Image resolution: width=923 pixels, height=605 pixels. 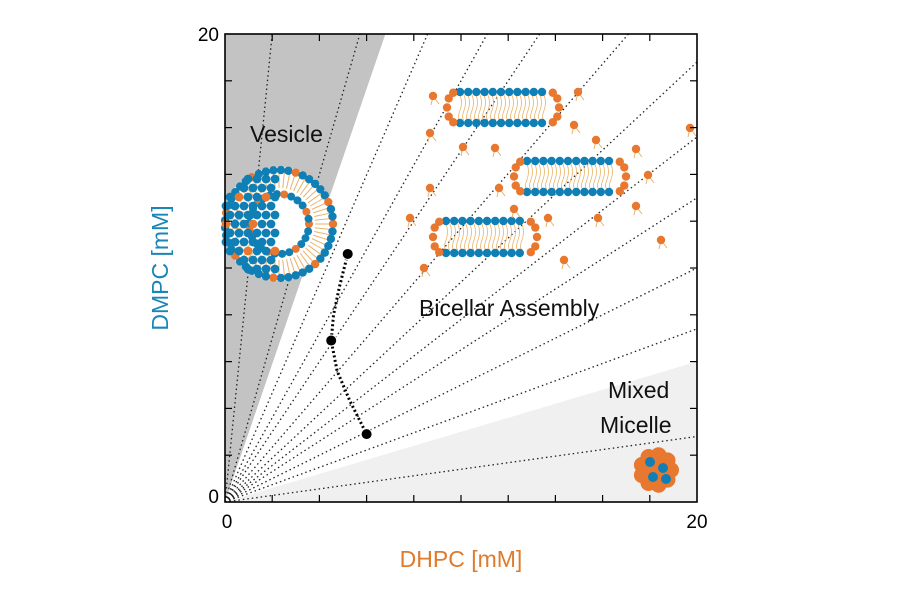 I want to click on region-label-vesicle: Vesicle, so click(x=286, y=134).